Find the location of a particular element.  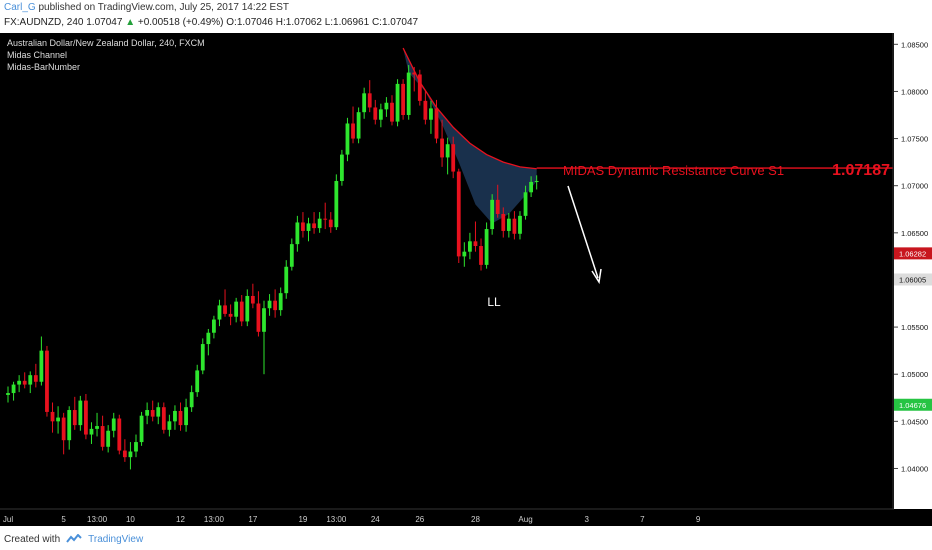

y-tick-label: 1.04500 is located at coordinates (914, 421).